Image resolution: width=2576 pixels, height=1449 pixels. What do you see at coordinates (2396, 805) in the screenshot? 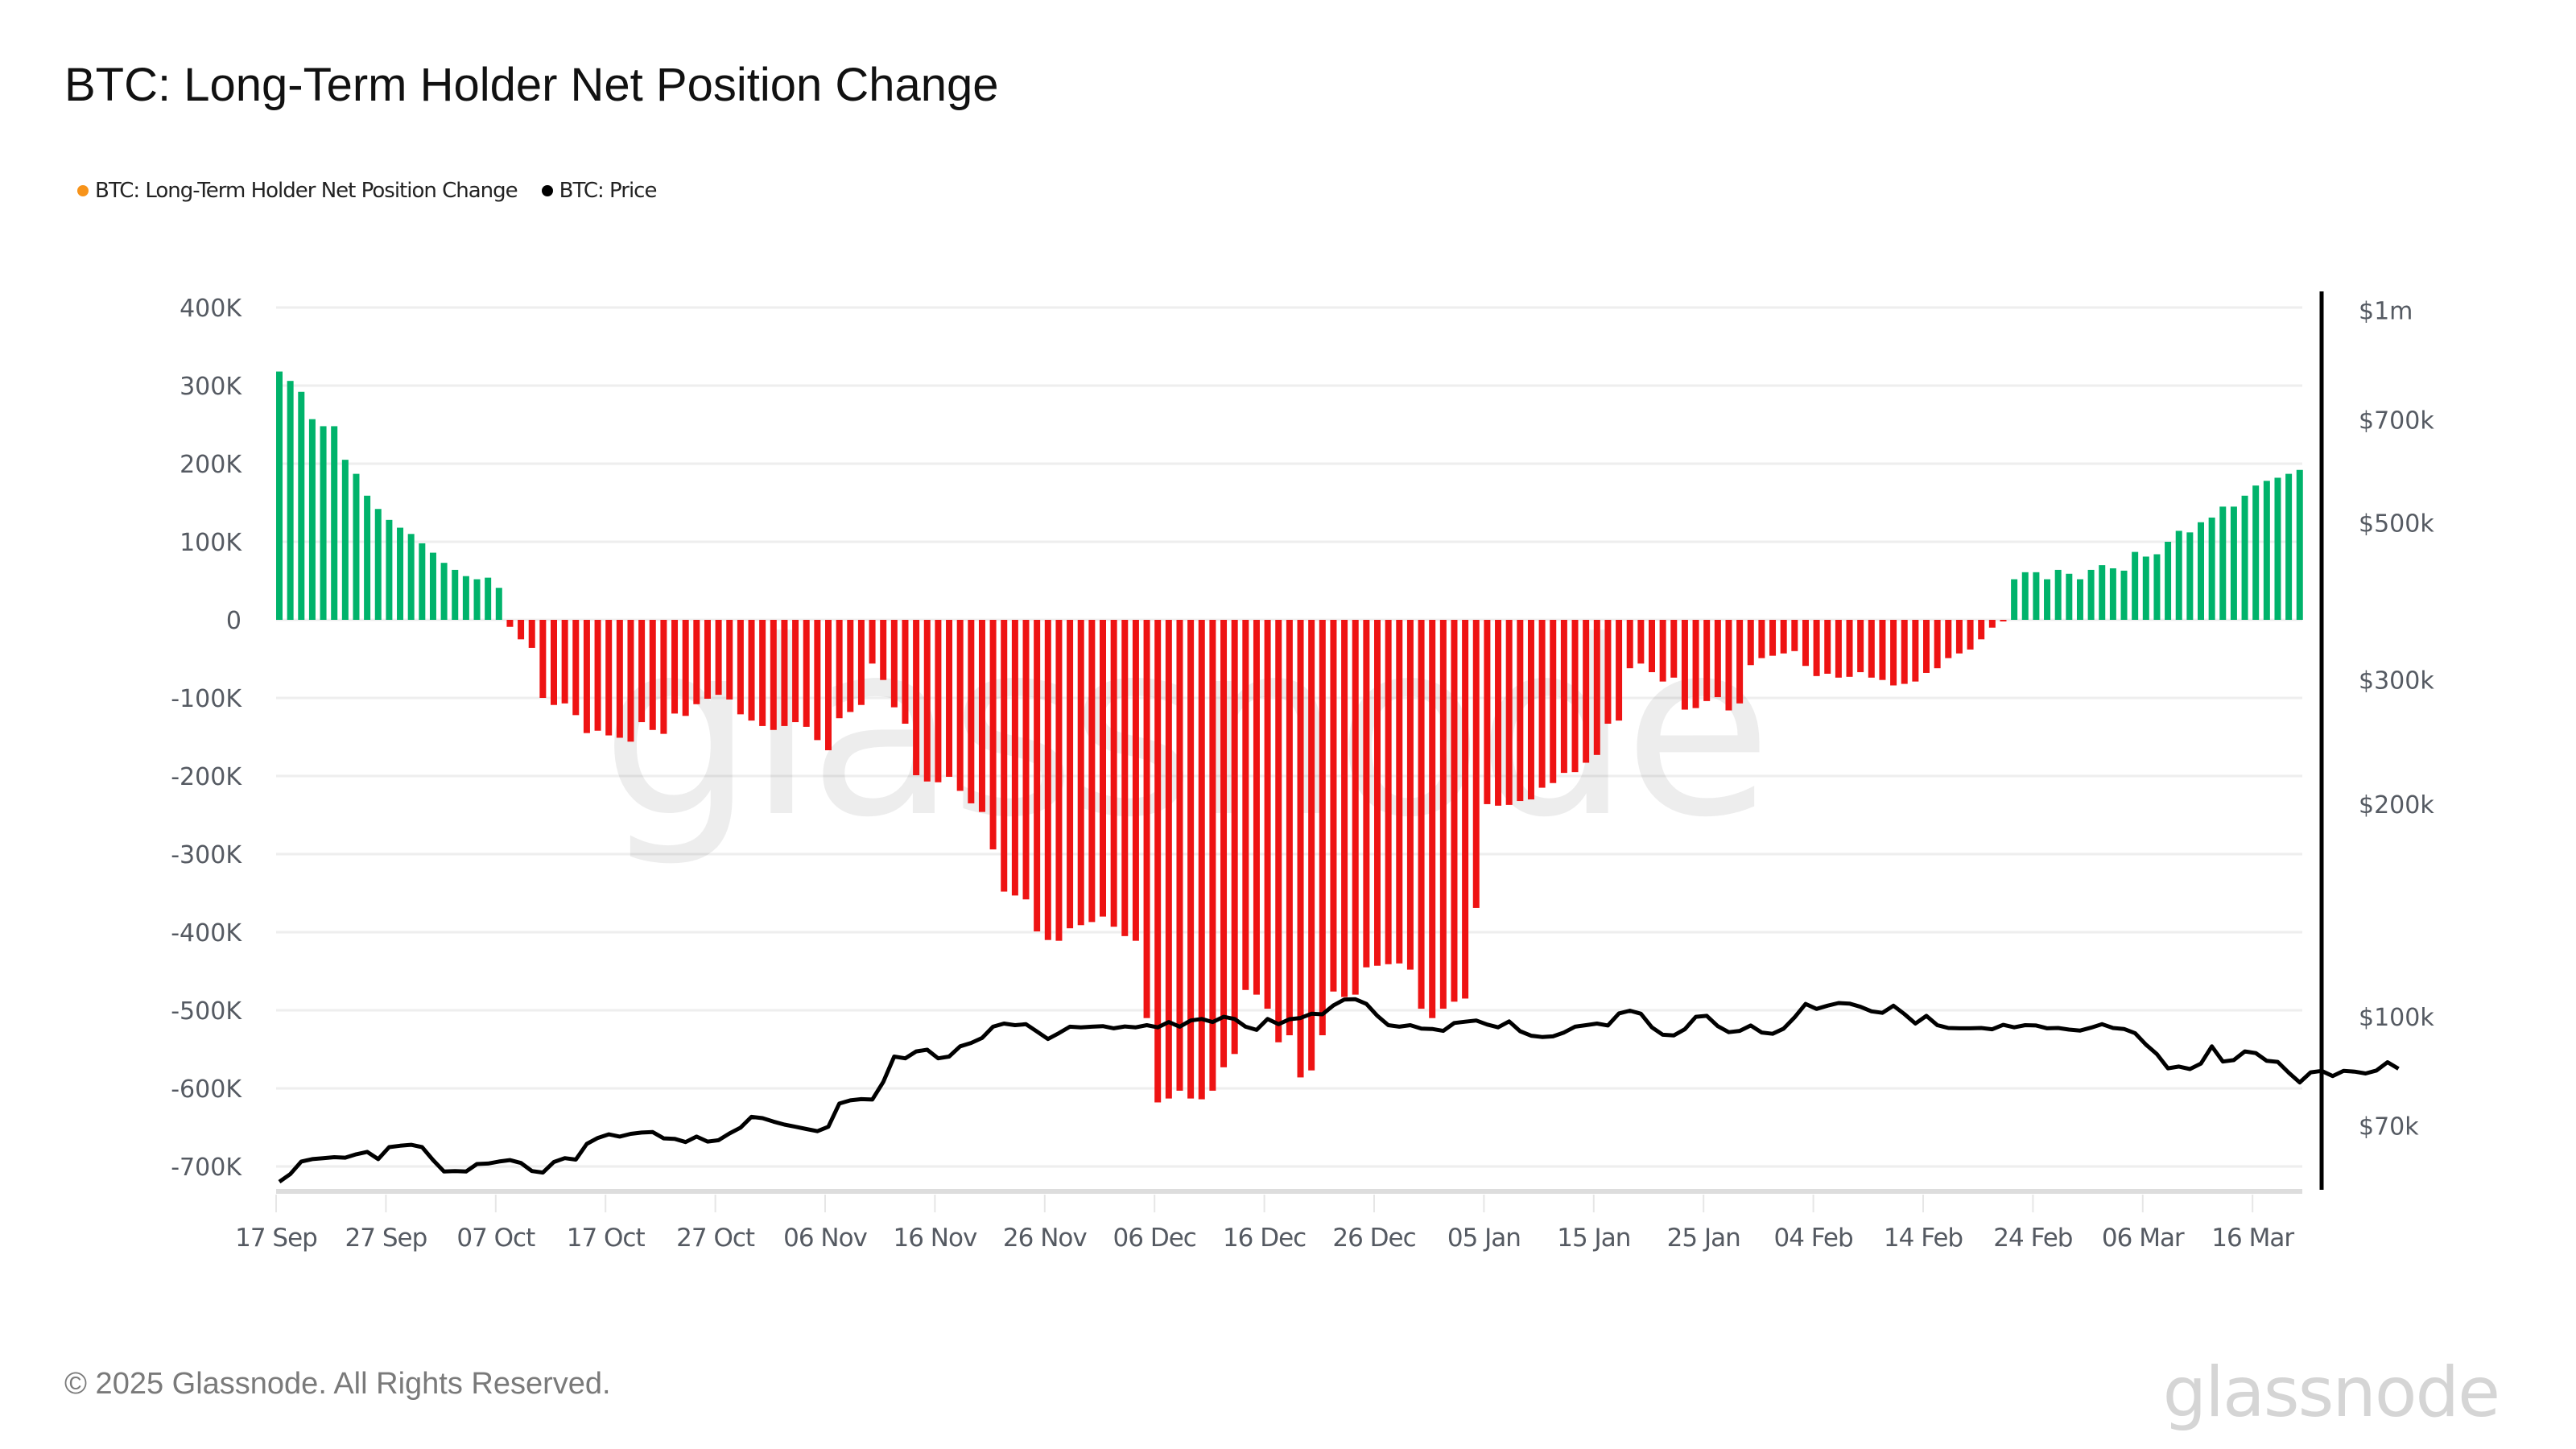
I see `y-right-tick-label: $200k` at bounding box center [2396, 805].